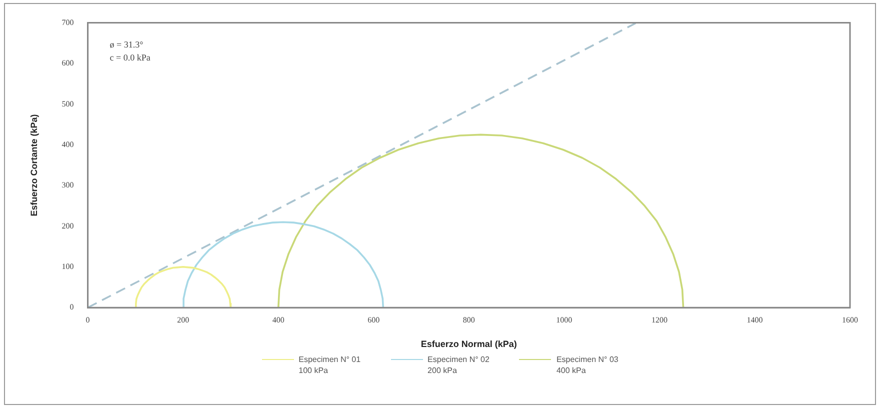 This screenshot has width=882, height=410. Describe the element at coordinates (72, 307) in the screenshot. I see `y-tick-label: 0` at that location.